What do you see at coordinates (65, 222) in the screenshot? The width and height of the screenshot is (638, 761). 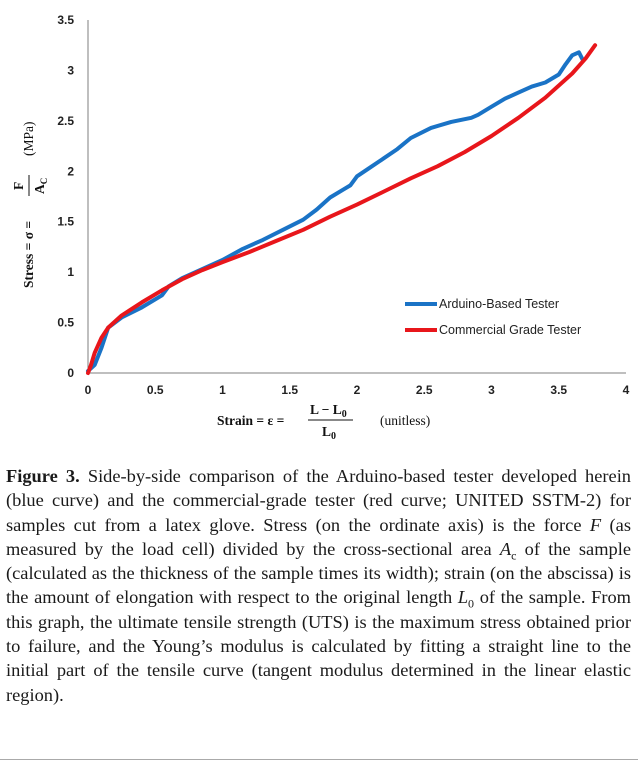 I see `y-tick-label: 1.5` at bounding box center [65, 222].